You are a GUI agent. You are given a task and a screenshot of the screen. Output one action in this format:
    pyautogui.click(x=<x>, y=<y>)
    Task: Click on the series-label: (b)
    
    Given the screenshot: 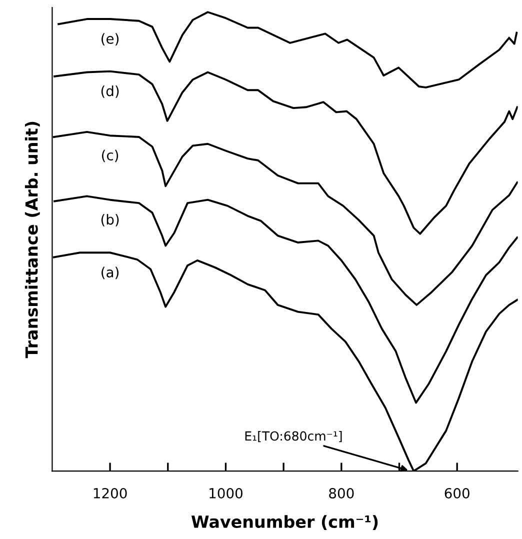 What is the action you would take?
    pyautogui.click(x=110, y=220)
    